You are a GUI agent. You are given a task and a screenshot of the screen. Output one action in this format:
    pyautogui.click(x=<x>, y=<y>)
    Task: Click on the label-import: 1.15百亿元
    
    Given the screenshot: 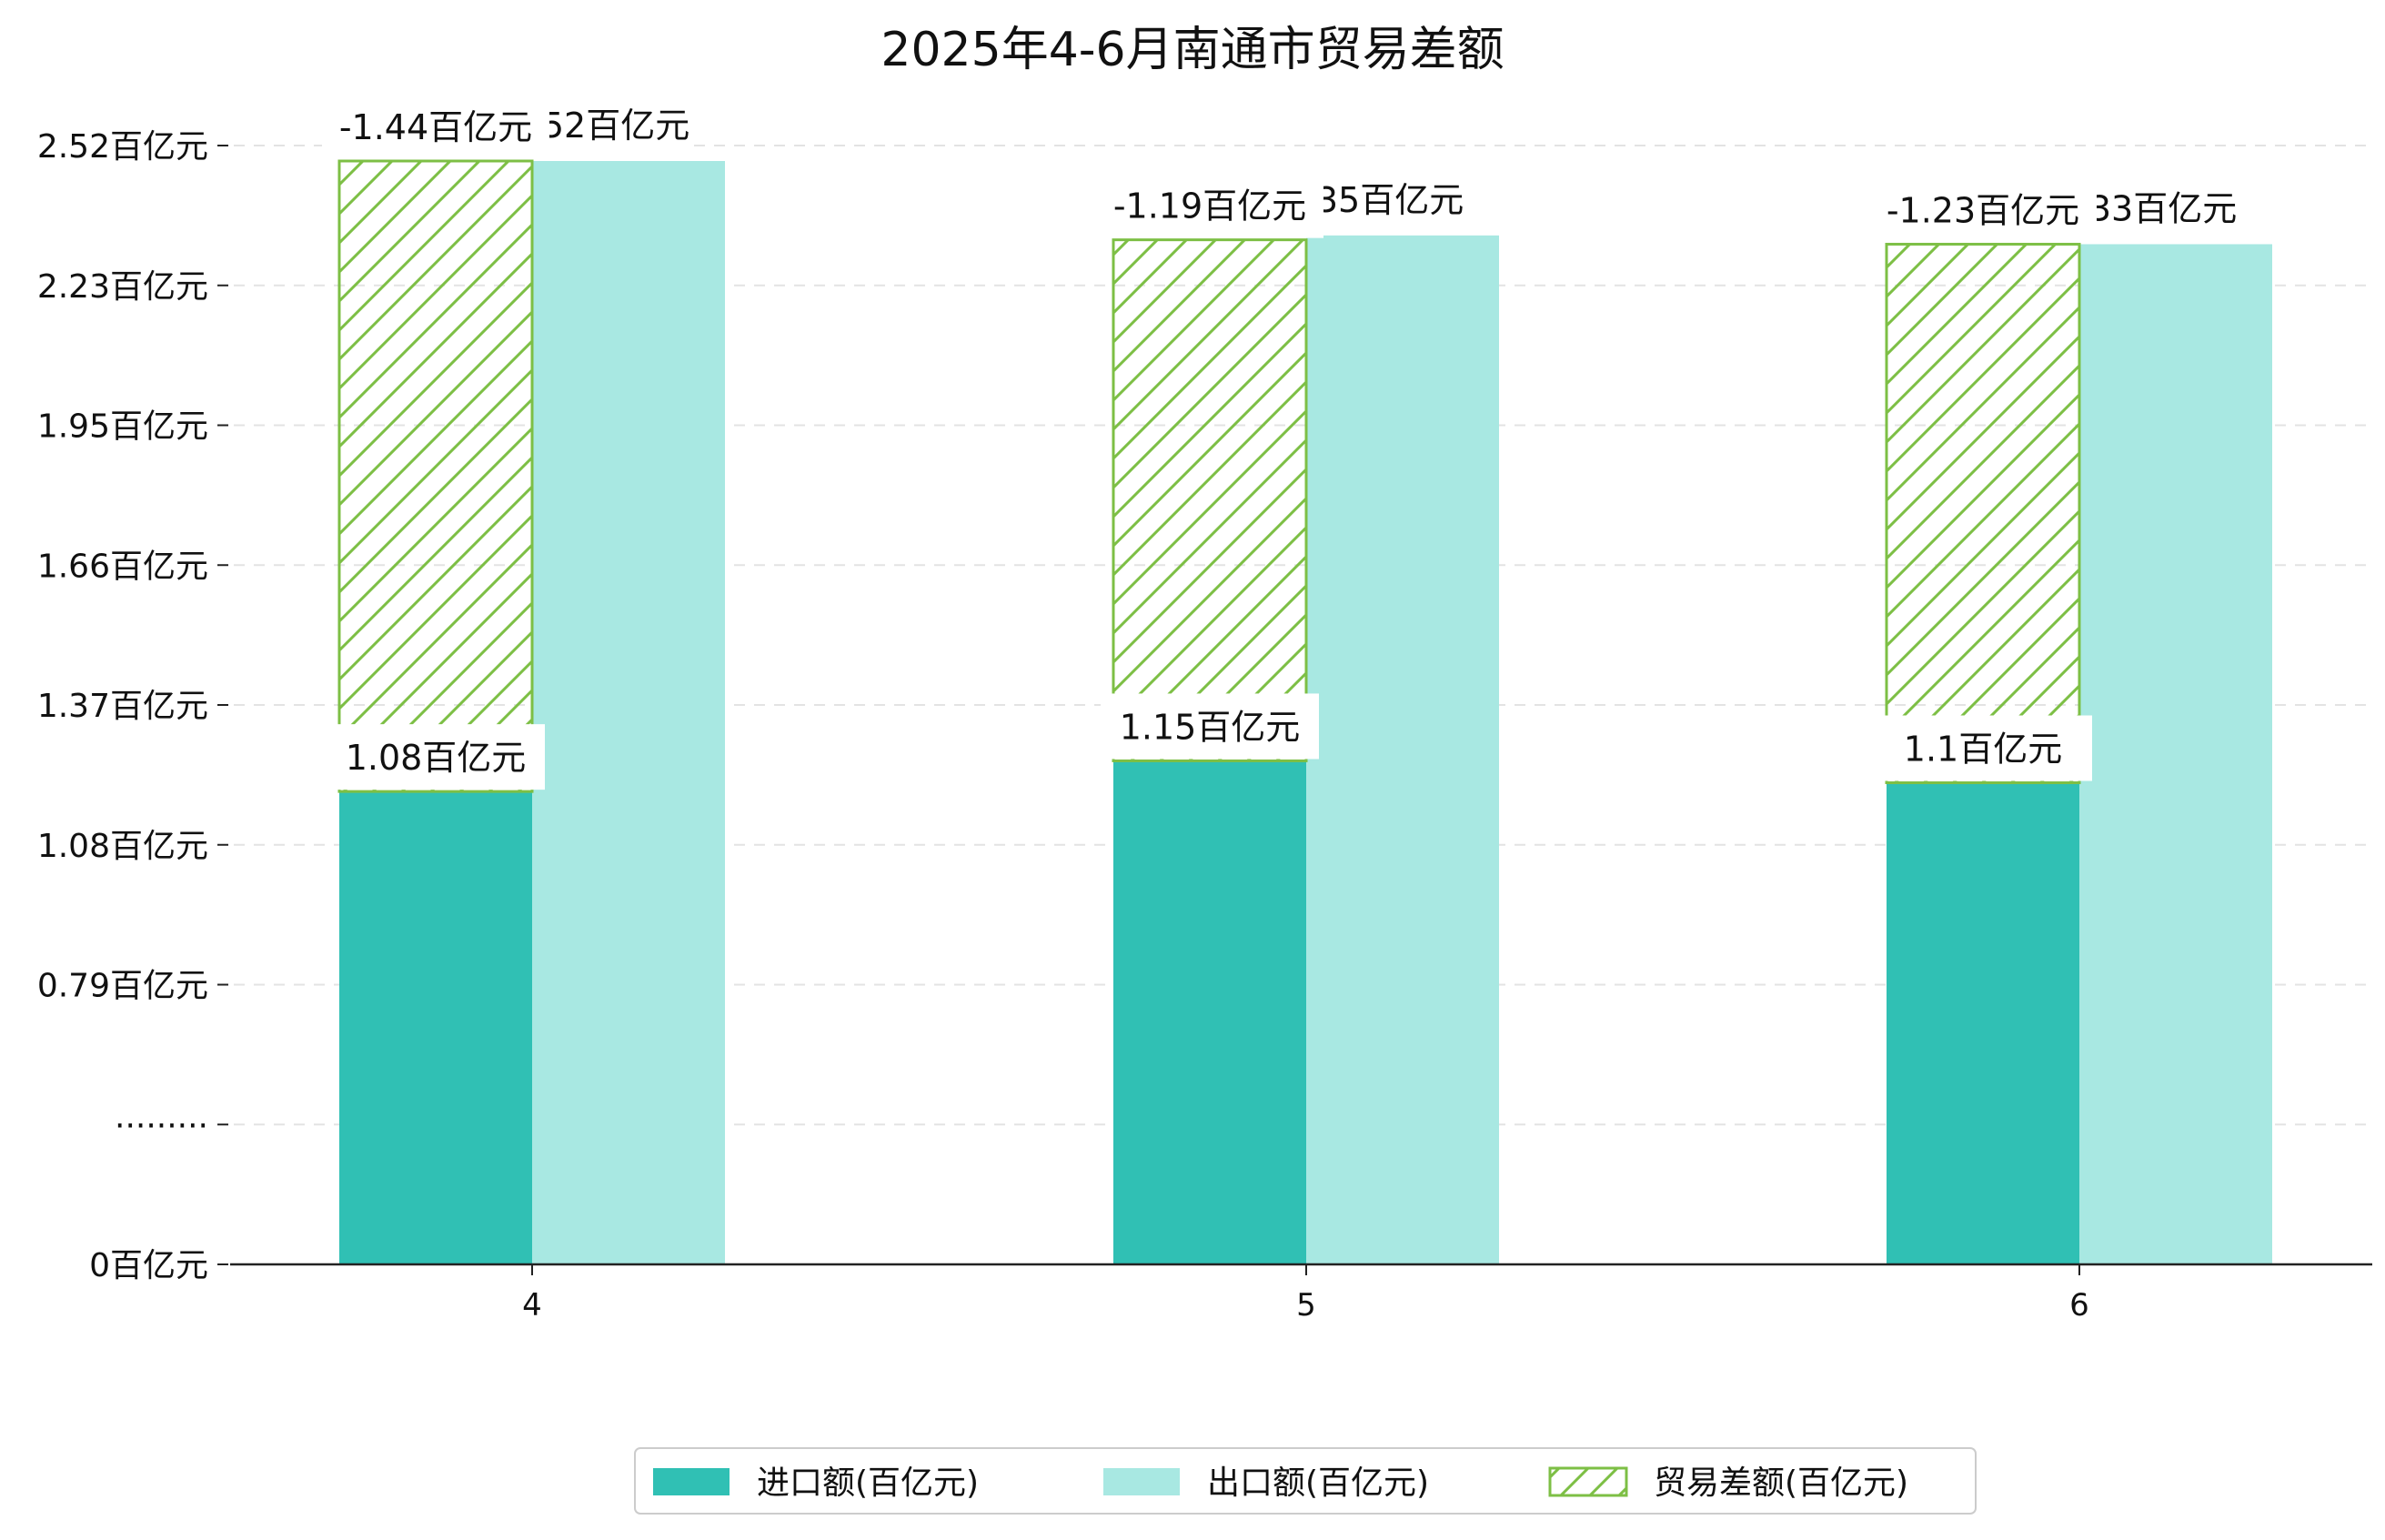 What is the action you would take?
    pyautogui.click(x=1210, y=727)
    